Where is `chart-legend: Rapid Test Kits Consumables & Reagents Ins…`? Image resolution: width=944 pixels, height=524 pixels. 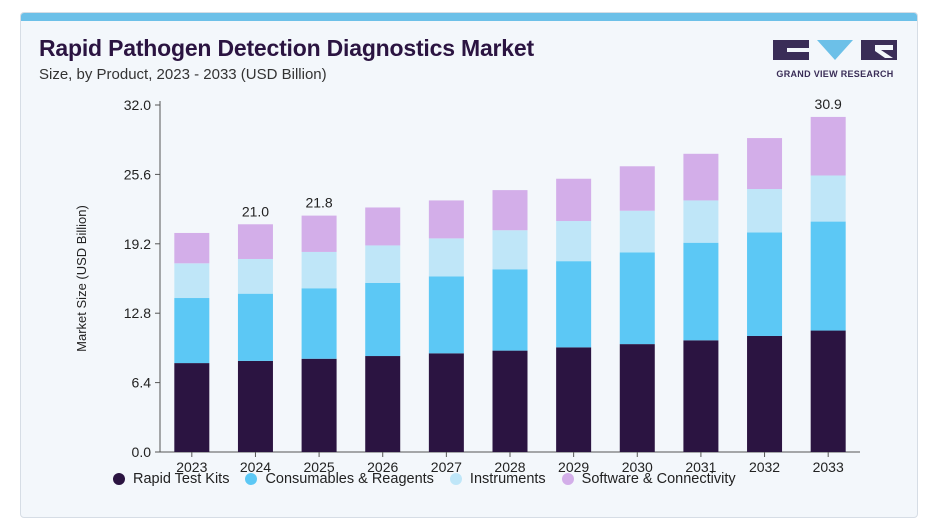
chart-legend: Rapid Test Kits Consumables & Reagents Ins… is located at coordinates (432, 479).